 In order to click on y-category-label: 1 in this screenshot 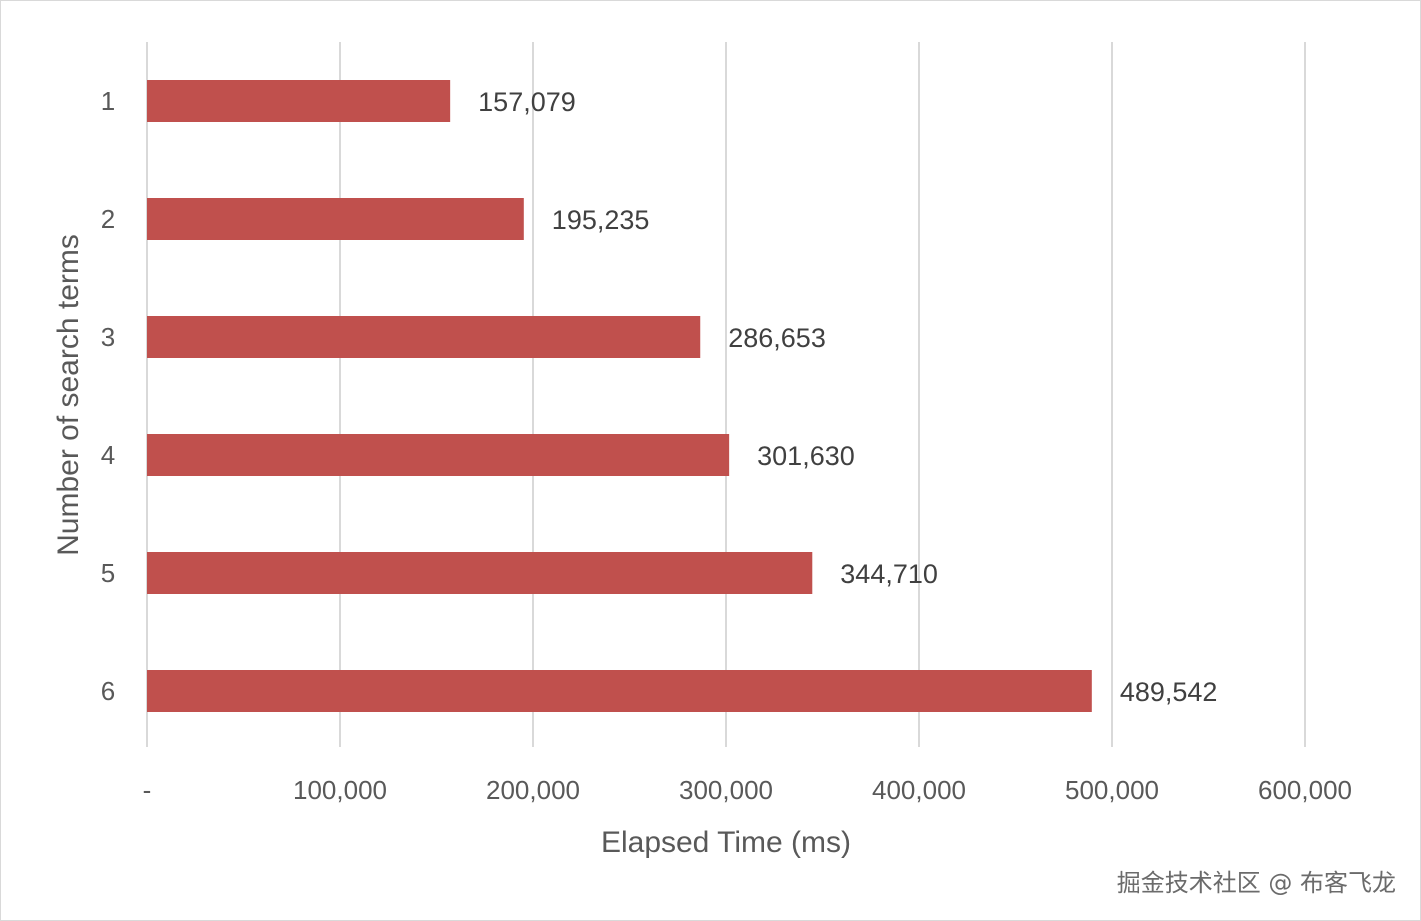, I will do `click(108, 101)`.